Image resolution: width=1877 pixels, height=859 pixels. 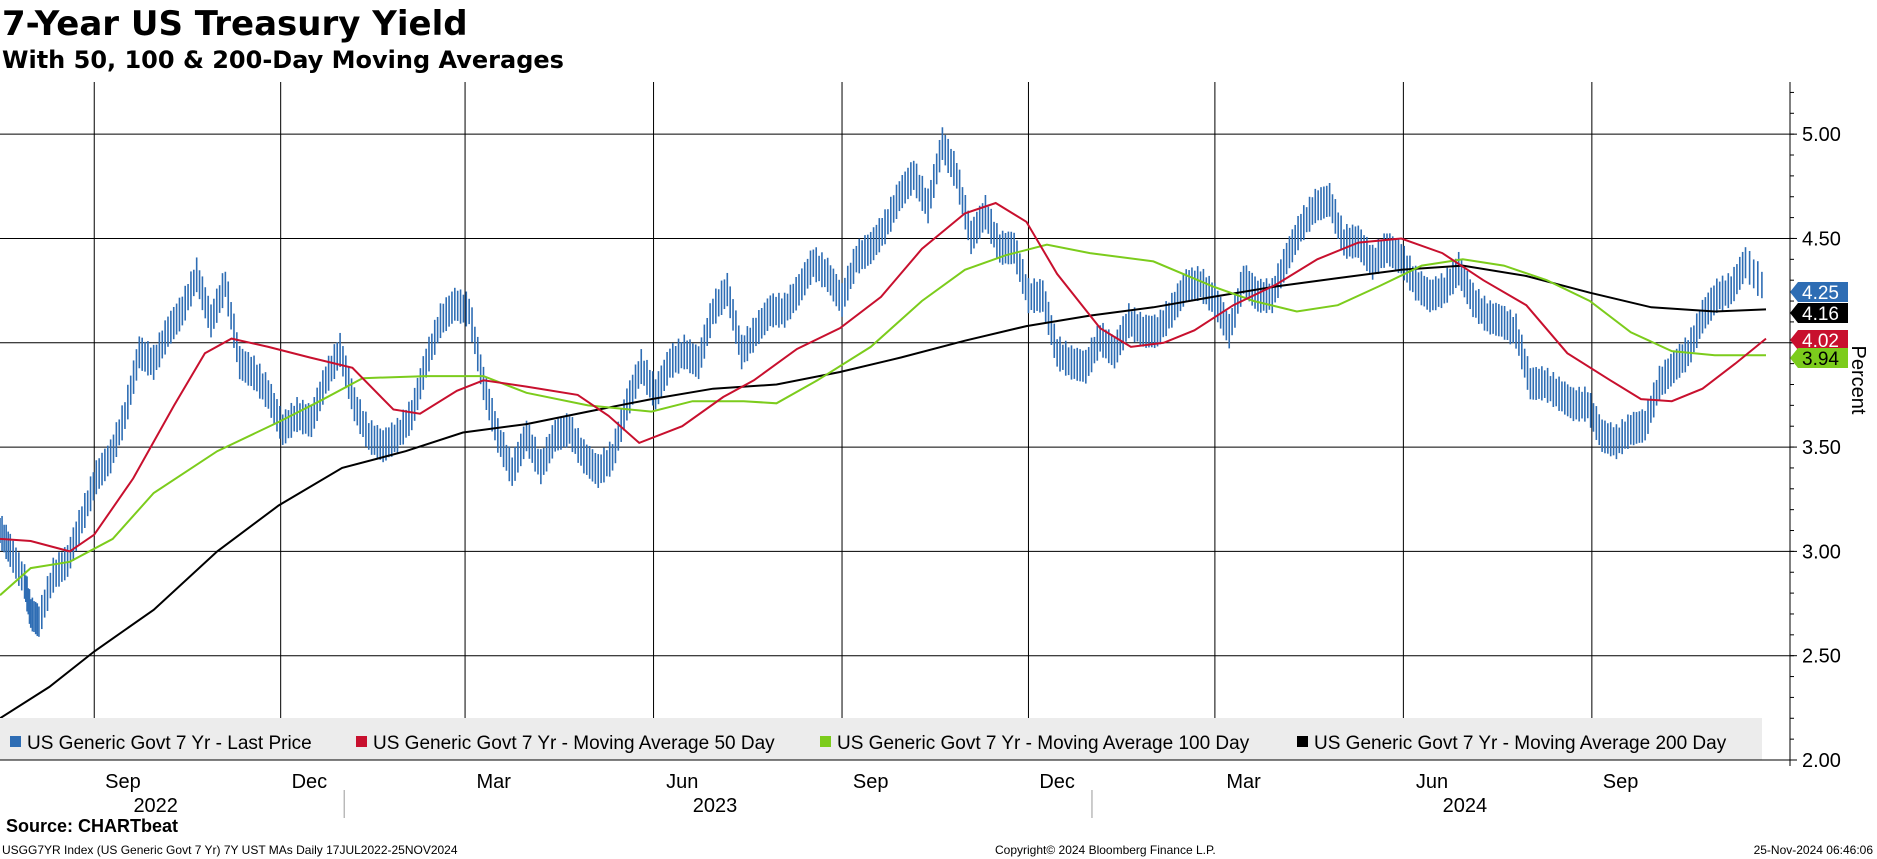 I want to click on x-year-label: 2022, so click(x=155, y=806).